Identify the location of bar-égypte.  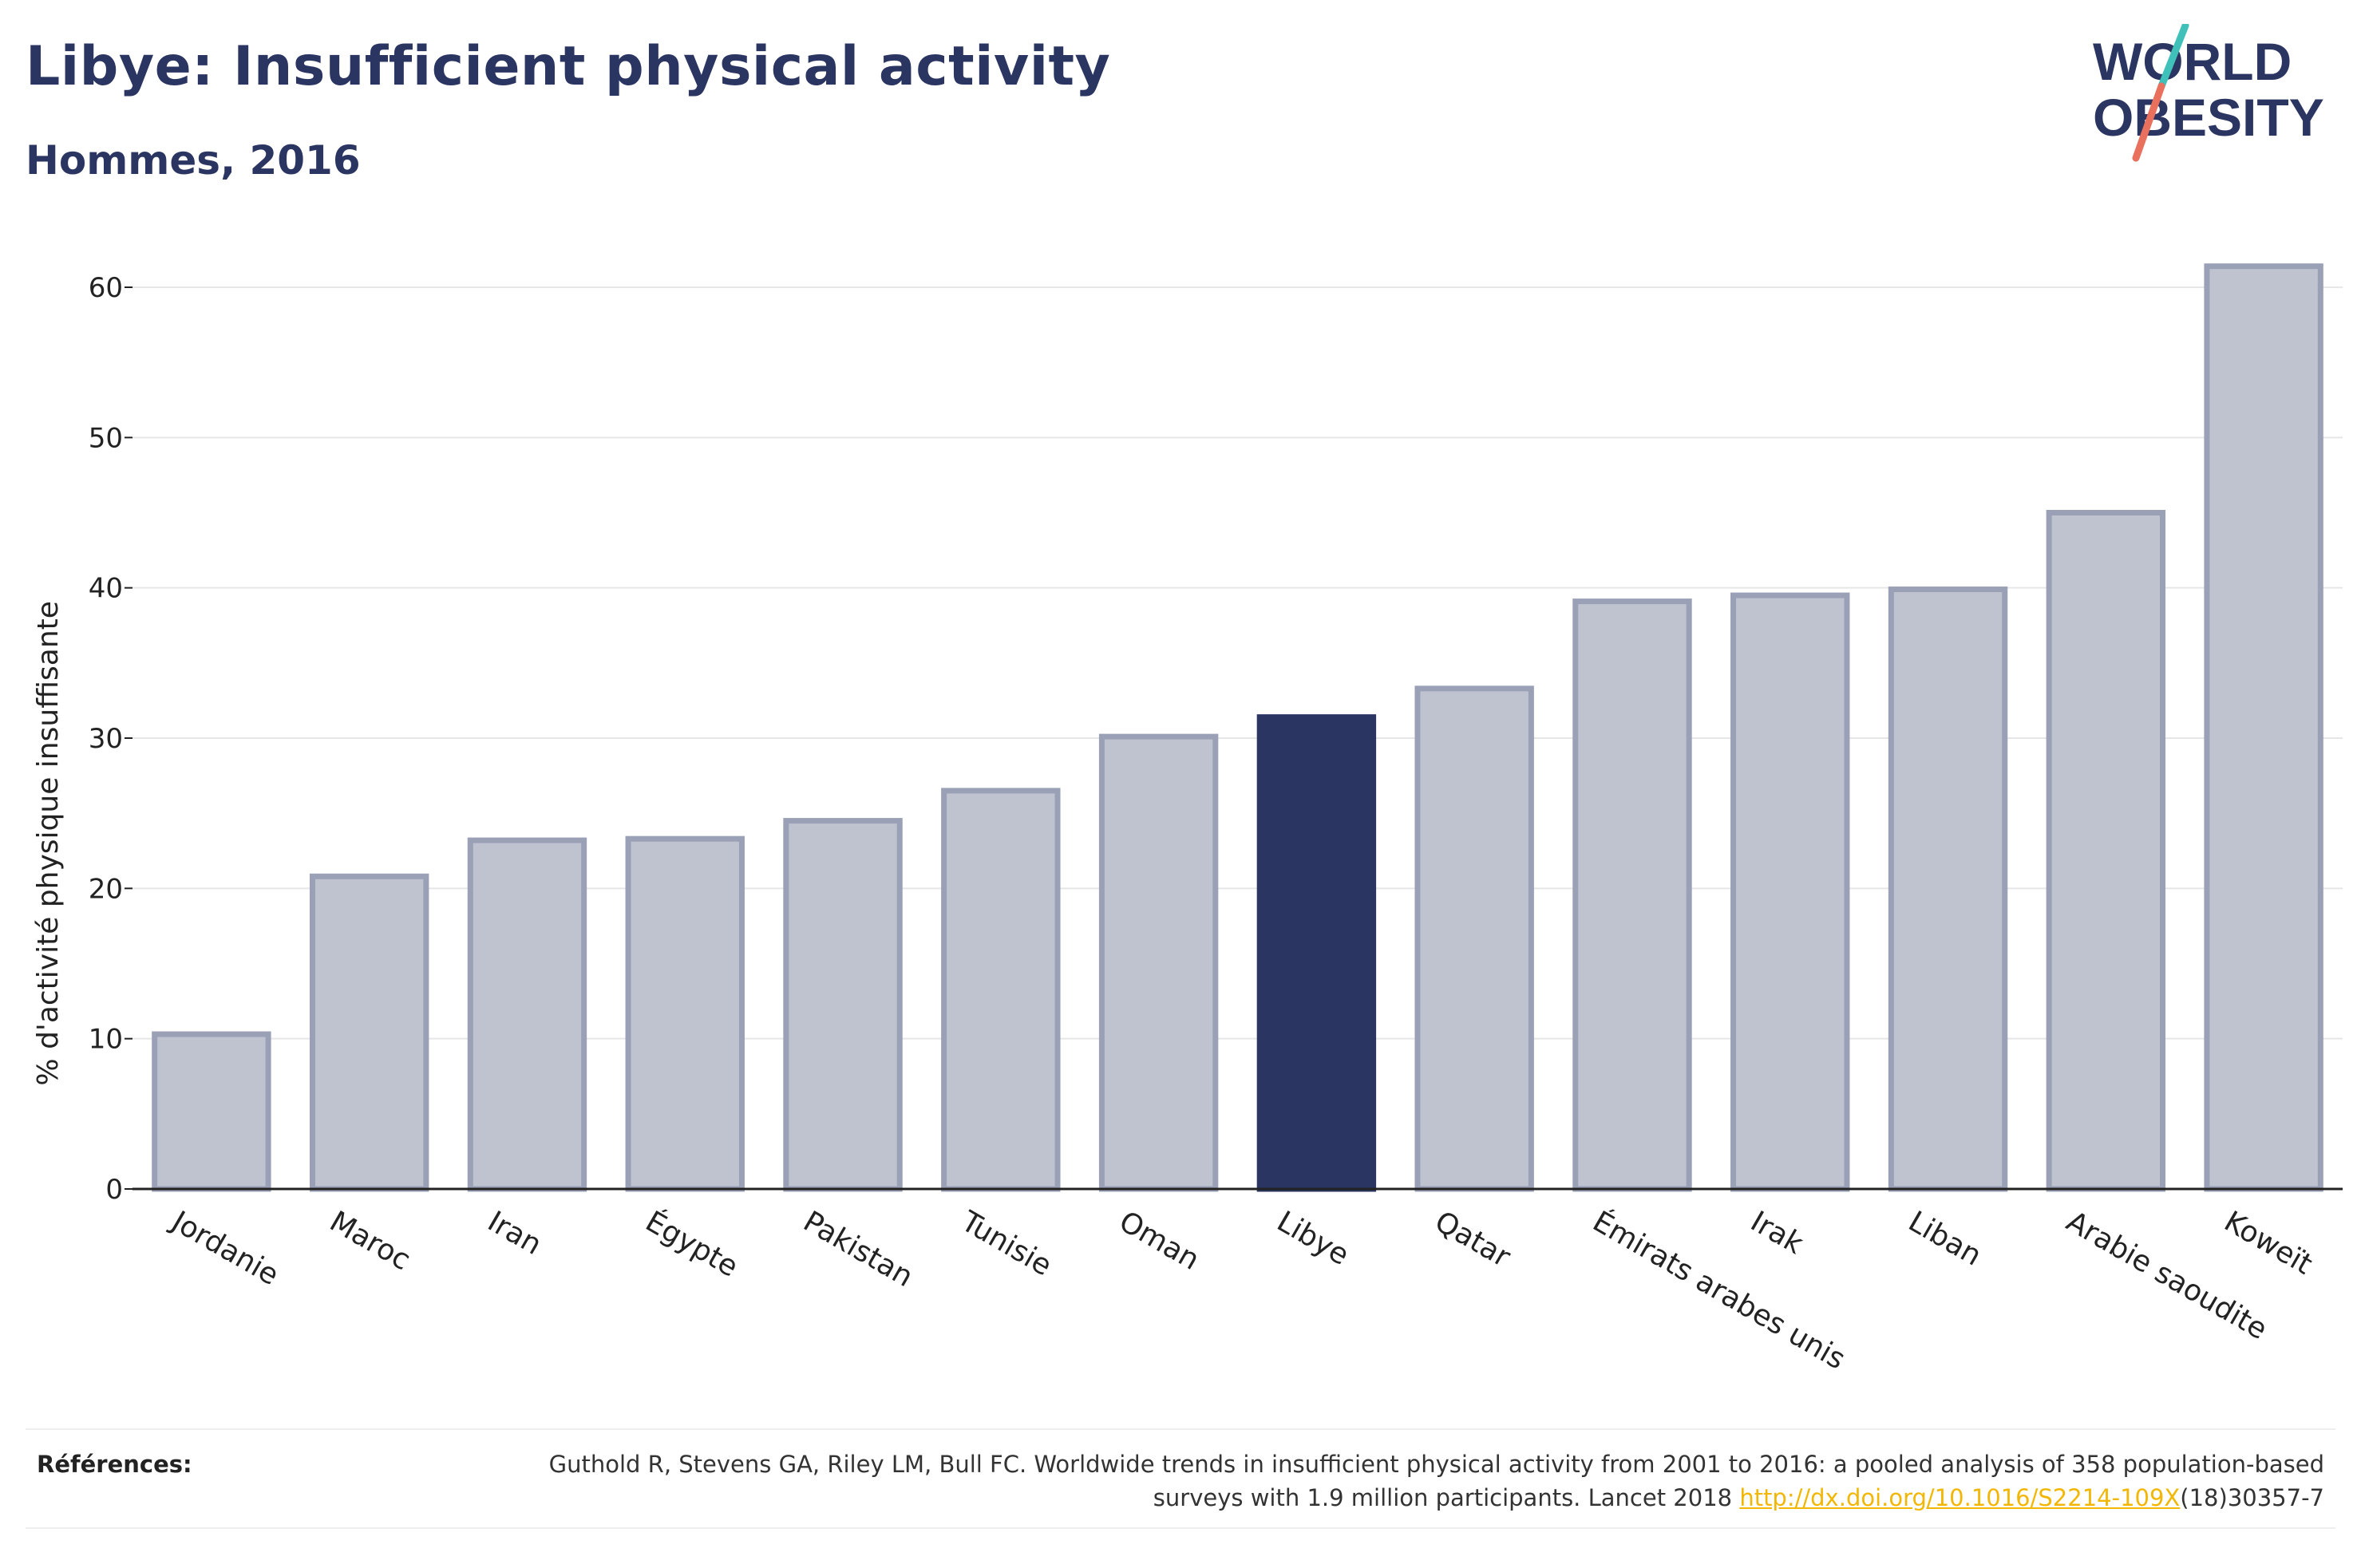
(685, 1013).